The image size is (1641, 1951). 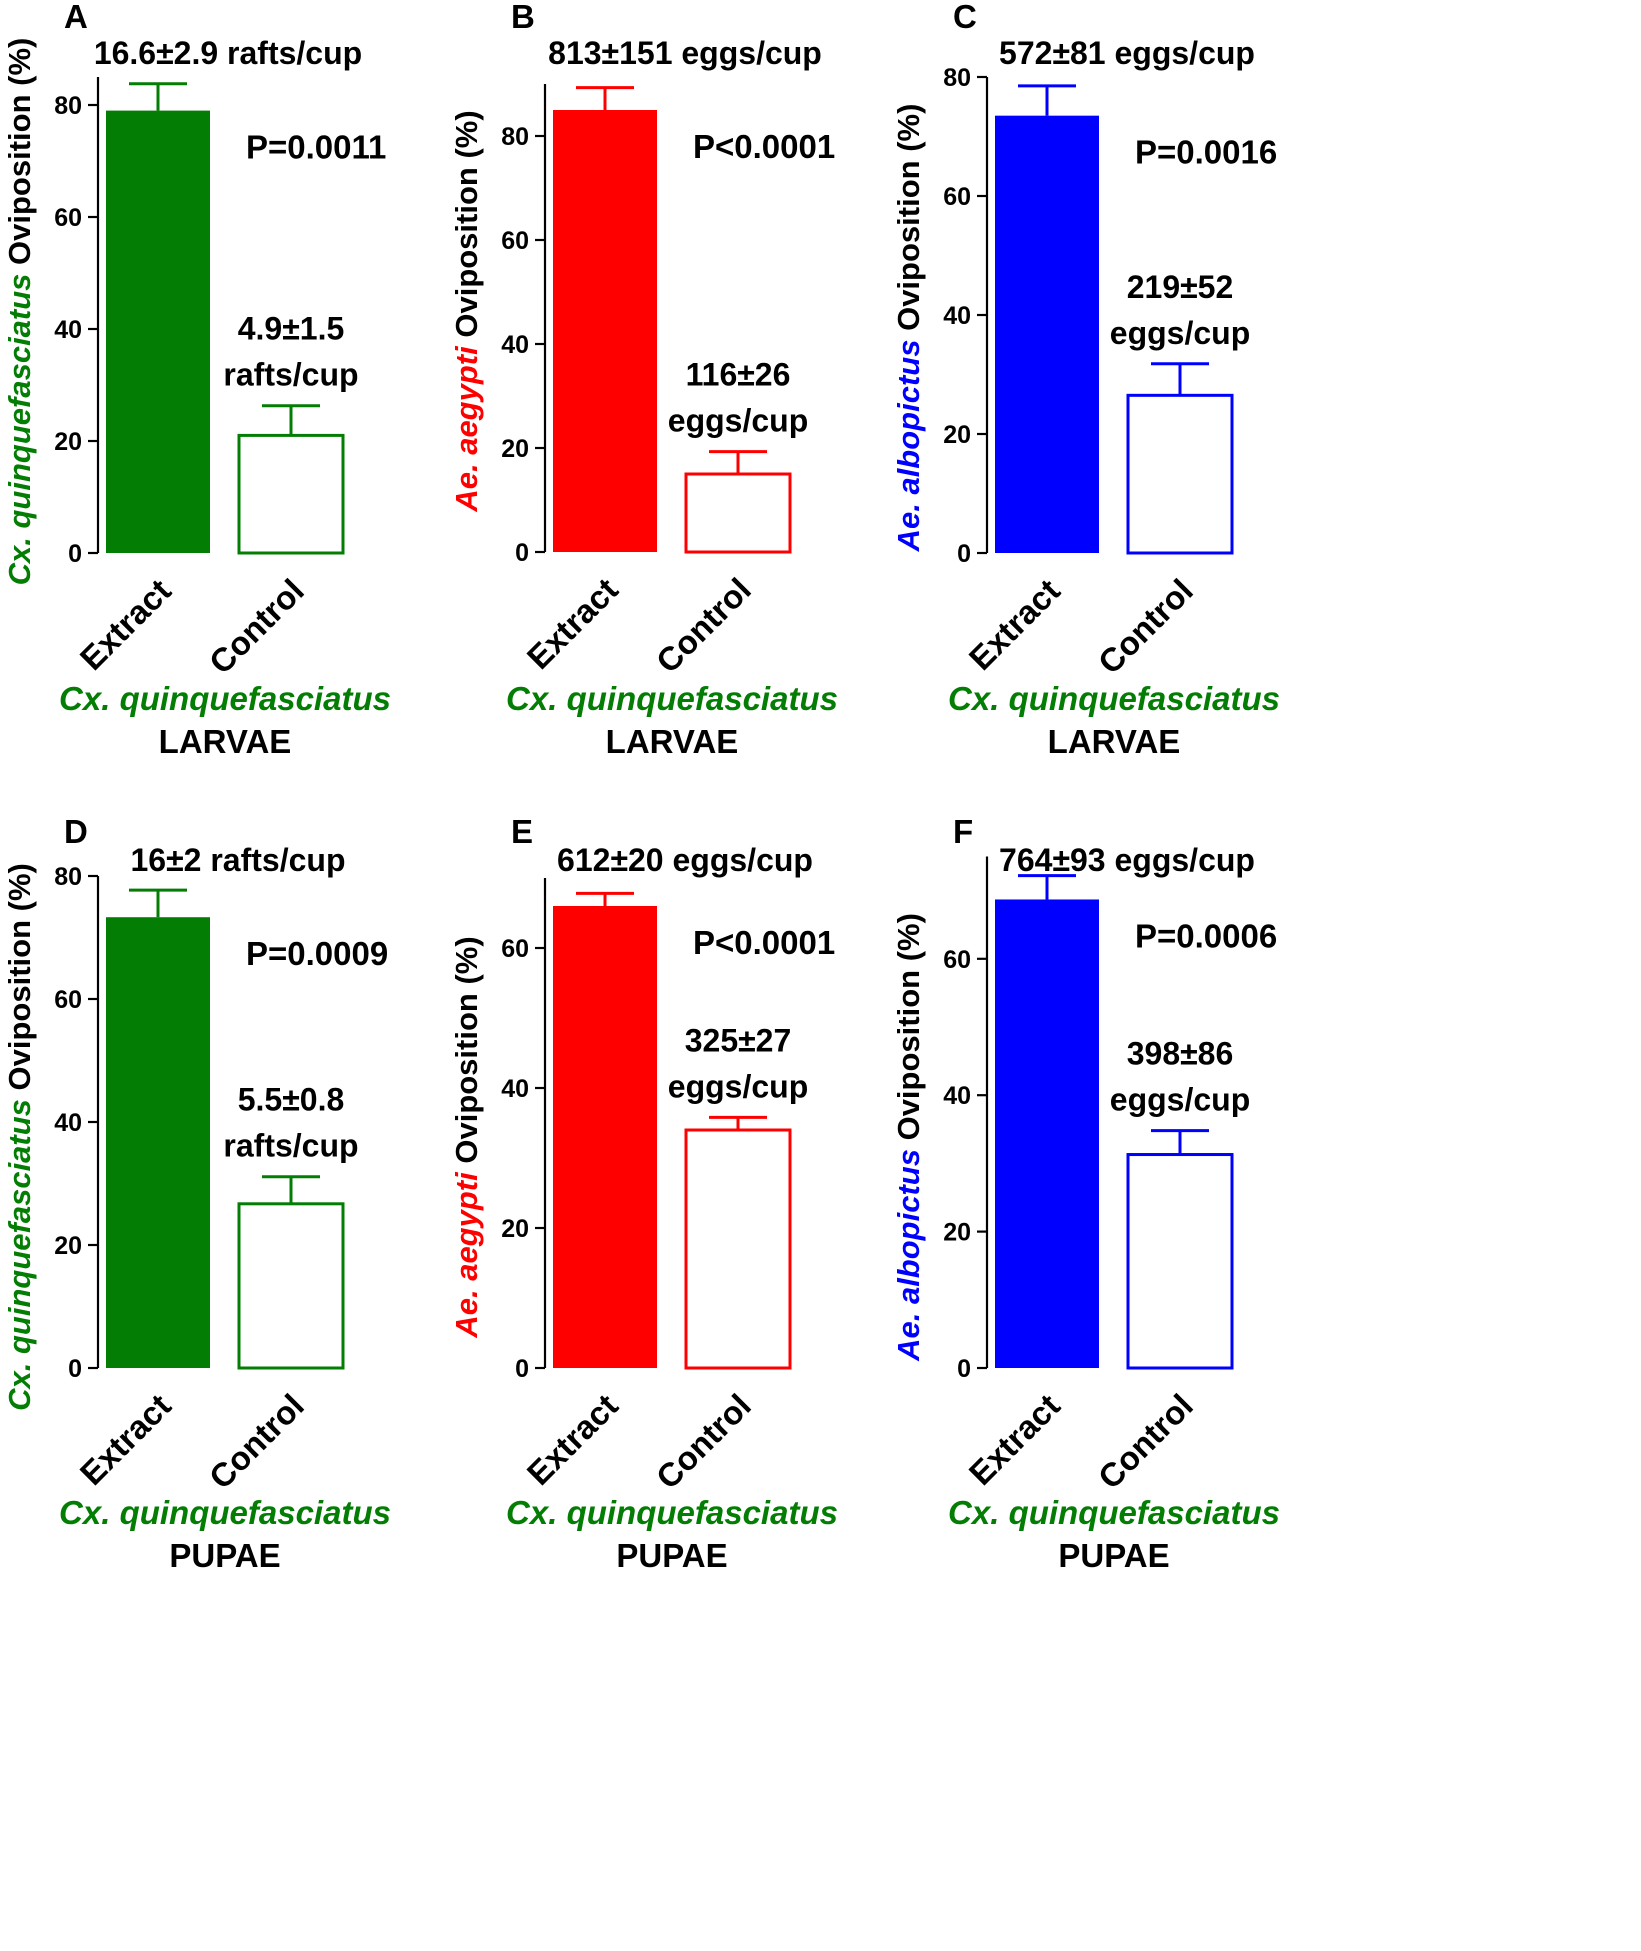 I want to click on extract-count-label: 572±81 eggs/cup, so click(x=1127, y=53).